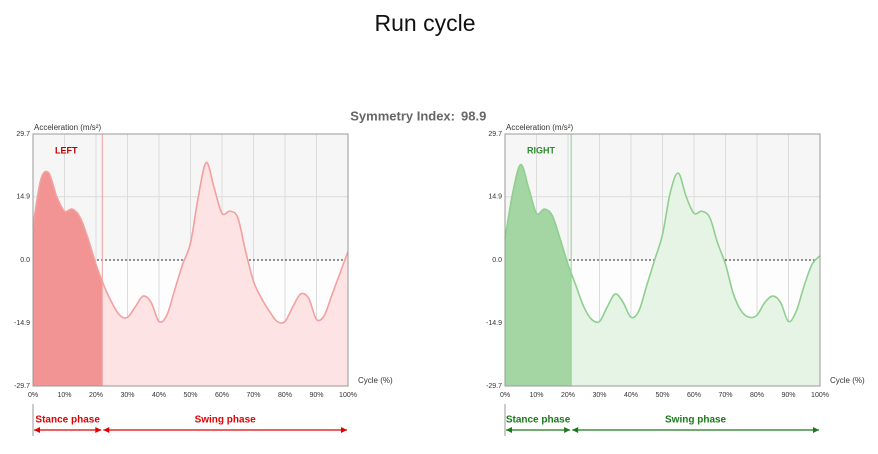  I want to click on page-title: Run cycle, so click(425, 23).